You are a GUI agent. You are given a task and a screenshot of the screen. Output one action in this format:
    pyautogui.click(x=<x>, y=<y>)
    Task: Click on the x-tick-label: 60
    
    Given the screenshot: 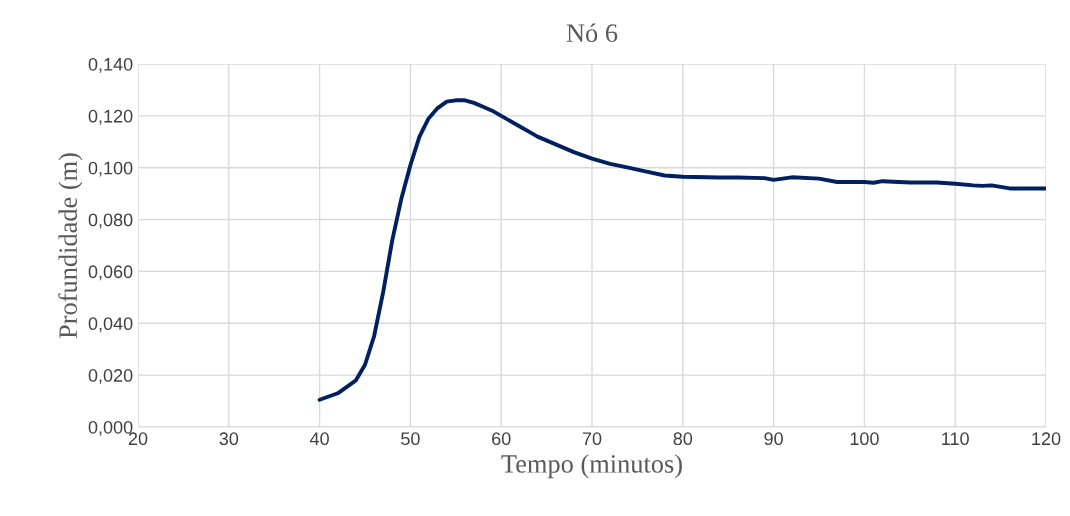 What is the action you would take?
    pyautogui.click(x=501, y=439)
    